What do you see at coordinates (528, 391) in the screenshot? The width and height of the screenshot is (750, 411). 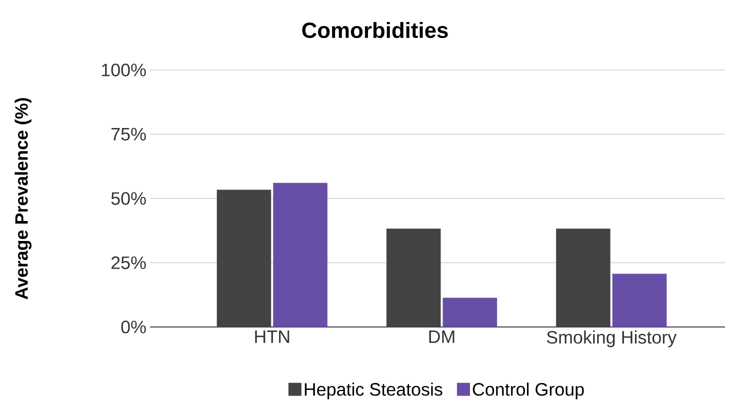 I see `legend-label: Control Group` at bounding box center [528, 391].